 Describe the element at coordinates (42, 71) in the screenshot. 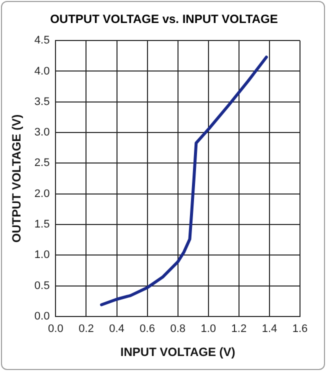

I see `y-tick-label: 4.0` at that location.